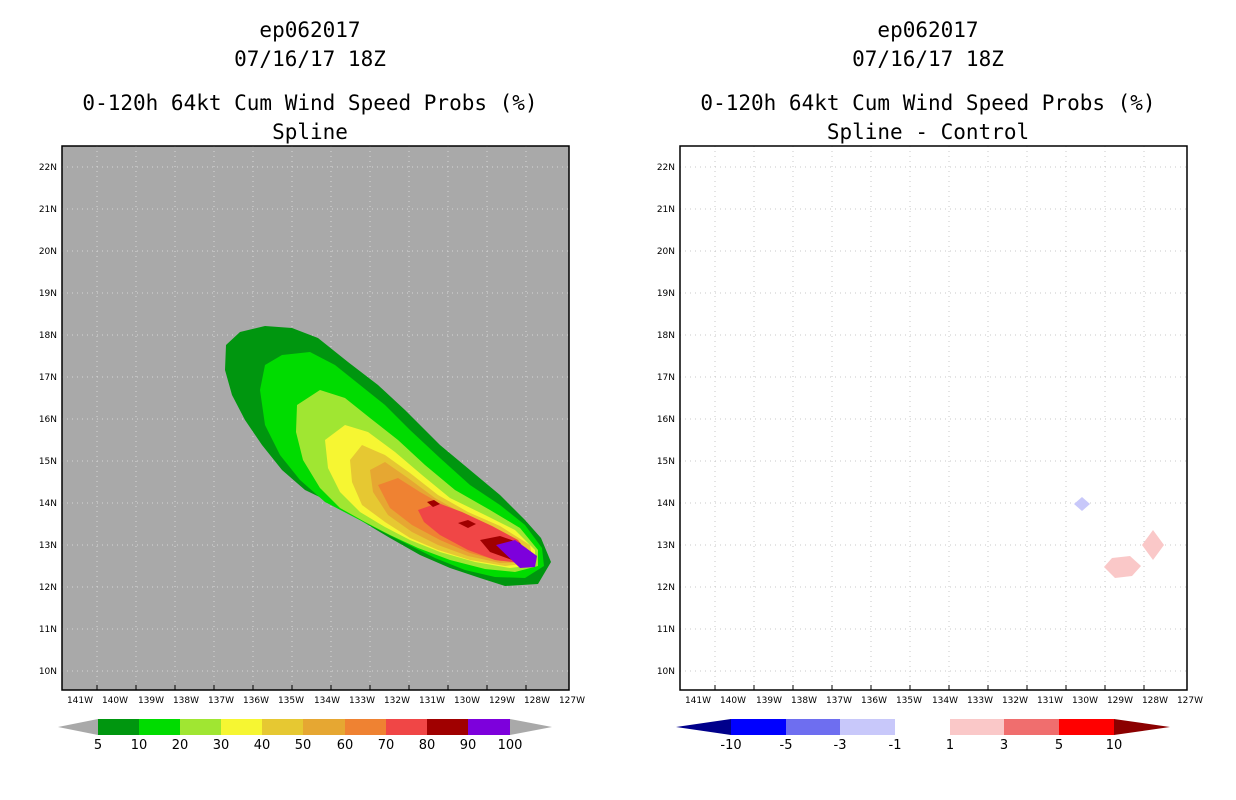  Describe the element at coordinates (537, 701) in the screenshot. I see `left-lon-label: 128W` at that location.